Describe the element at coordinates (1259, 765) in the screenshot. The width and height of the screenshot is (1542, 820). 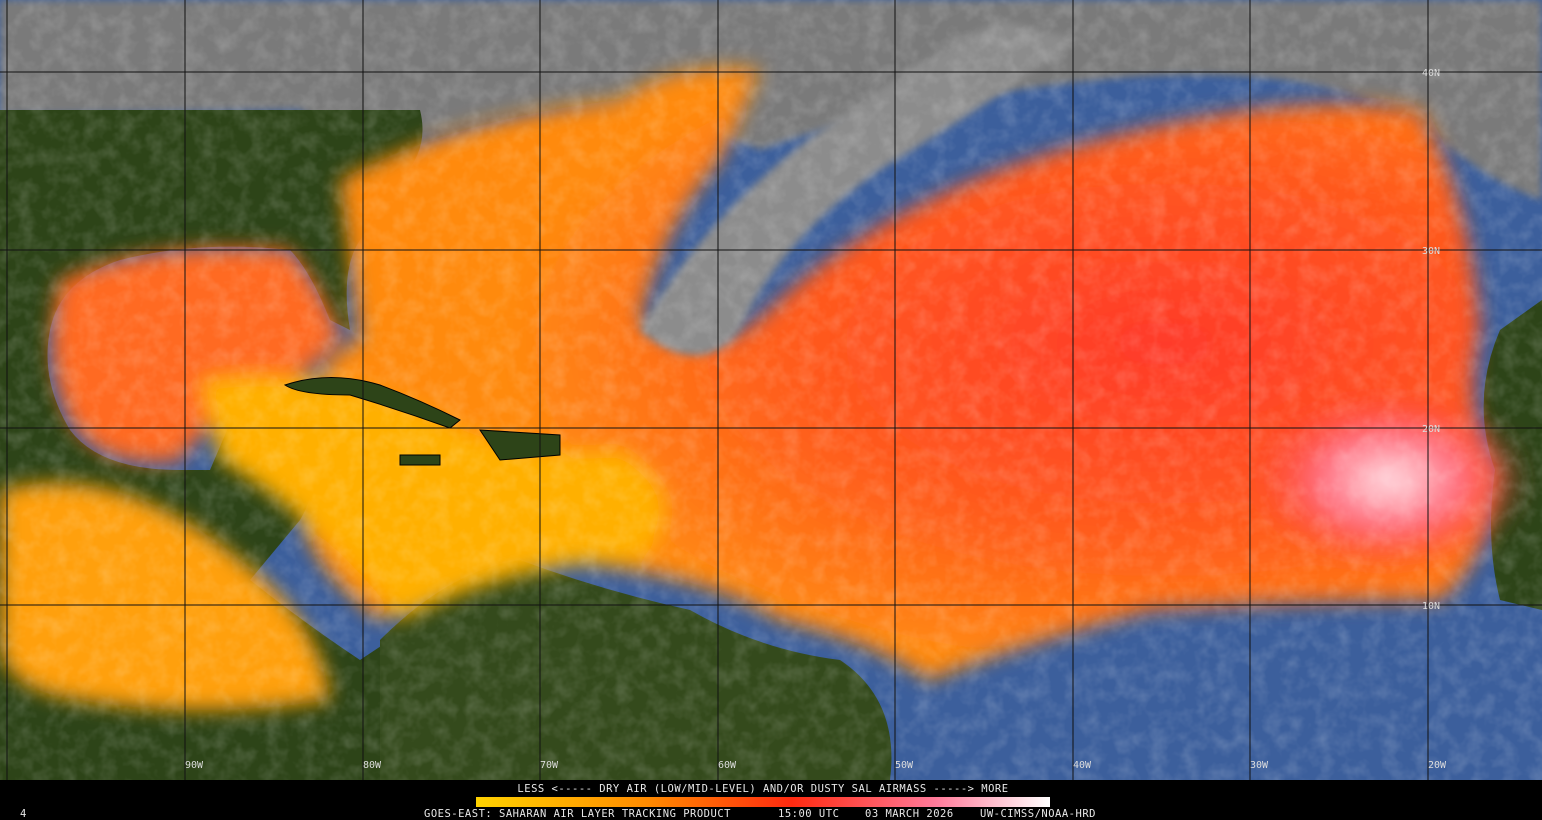
I see `lon-label: 30W` at that location.